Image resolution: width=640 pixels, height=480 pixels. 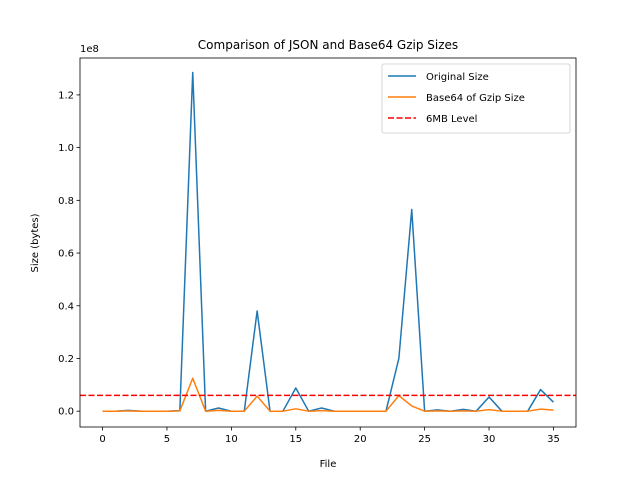 What do you see at coordinates (489, 439) in the screenshot?
I see `x-tick-label: 30` at bounding box center [489, 439].